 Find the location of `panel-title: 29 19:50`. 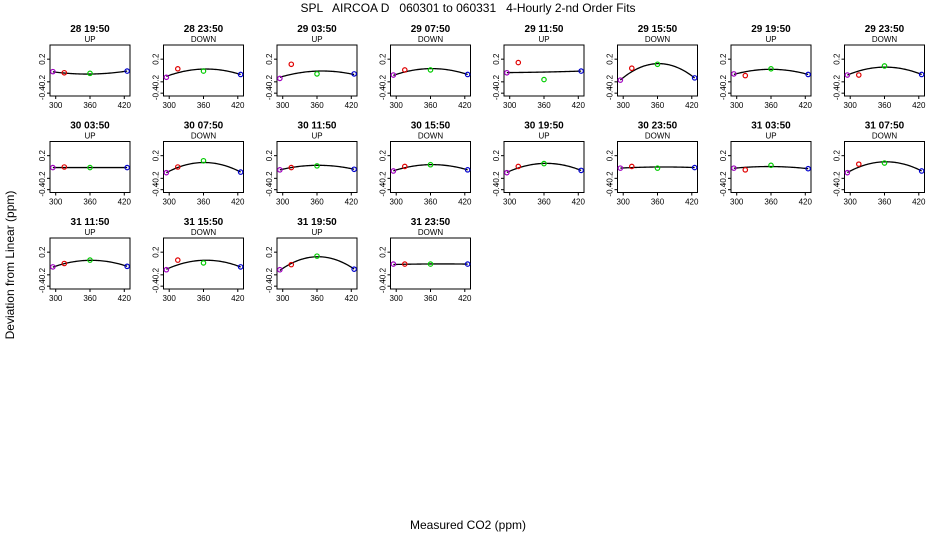

panel-title: 29 19:50 is located at coordinates (771, 29).